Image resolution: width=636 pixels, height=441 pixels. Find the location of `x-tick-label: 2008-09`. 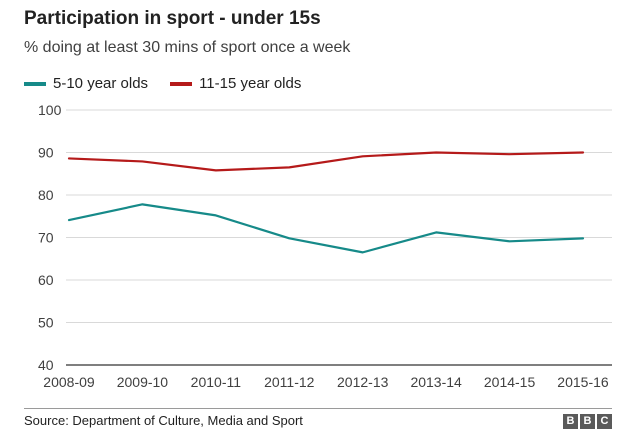

x-tick-label: 2008-09 is located at coordinates (69, 382).